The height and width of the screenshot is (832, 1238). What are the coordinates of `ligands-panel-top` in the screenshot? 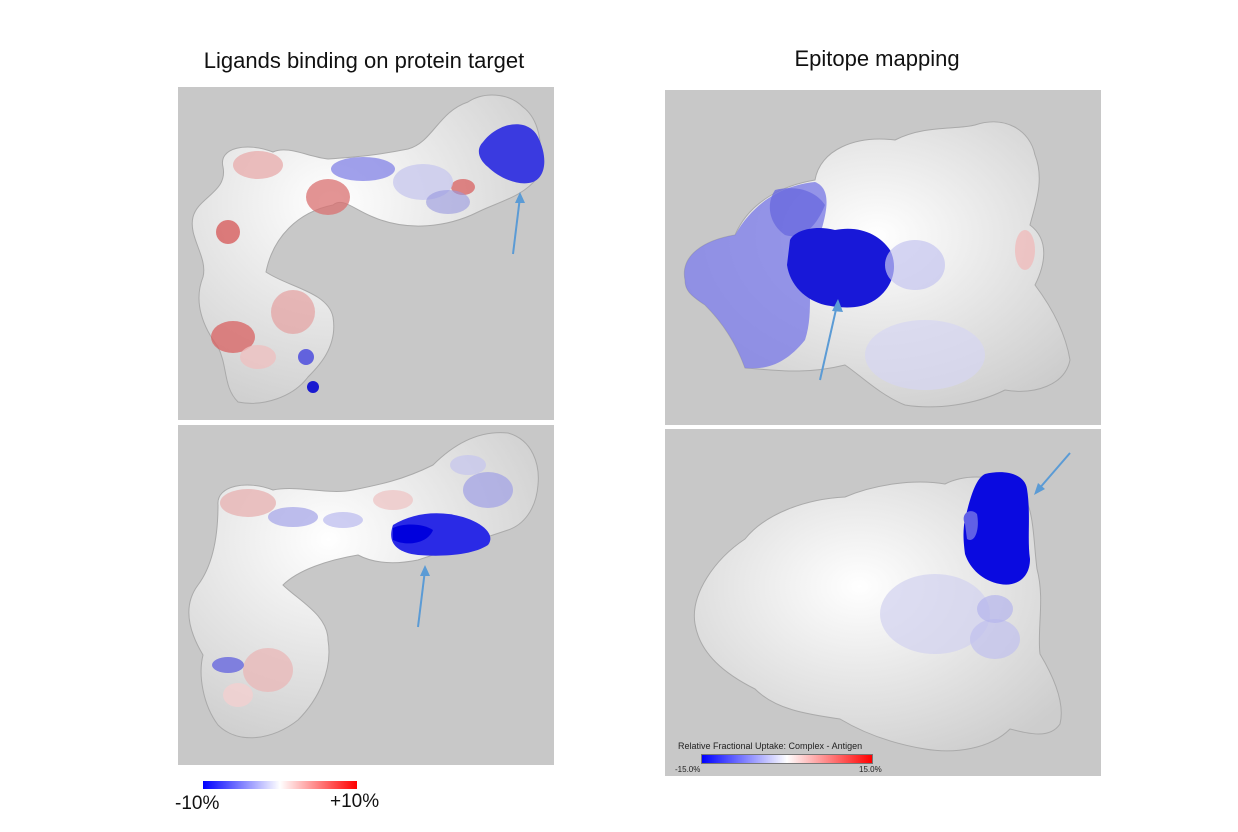 It's located at (366, 253).